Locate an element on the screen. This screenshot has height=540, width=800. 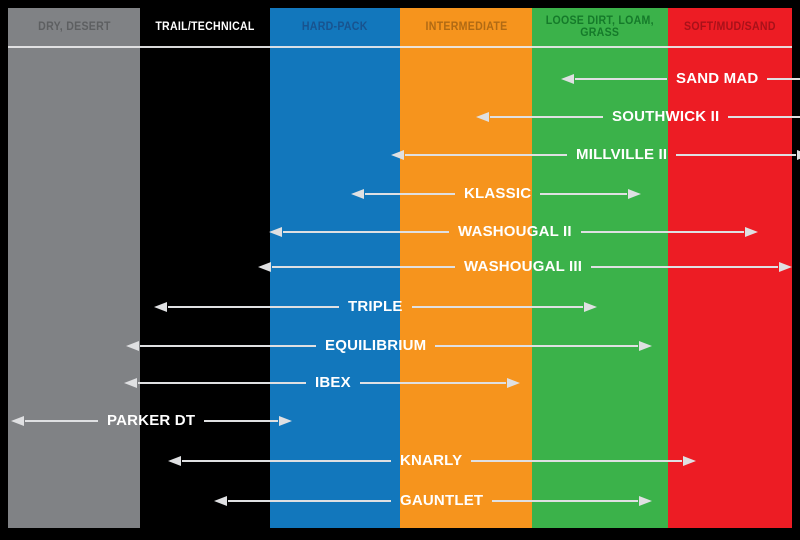
header-divider is located at coordinates (400, 47).